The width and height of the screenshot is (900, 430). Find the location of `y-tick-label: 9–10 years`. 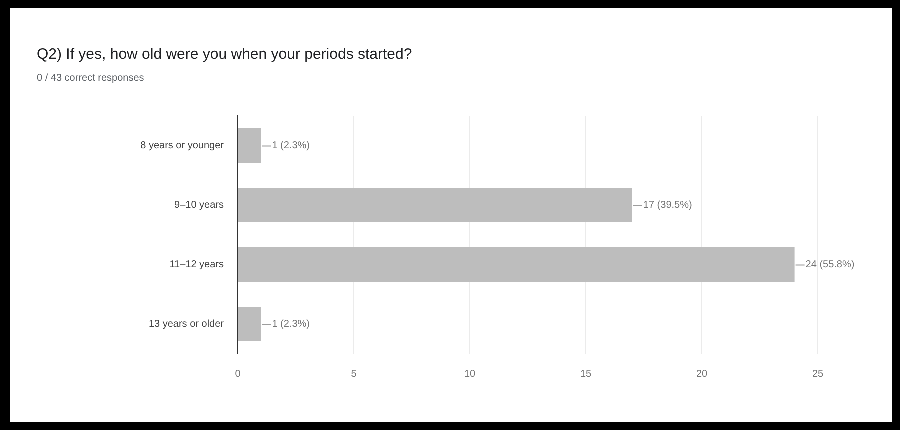

y-tick-label: 9–10 years is located at coordinates (199, 205).